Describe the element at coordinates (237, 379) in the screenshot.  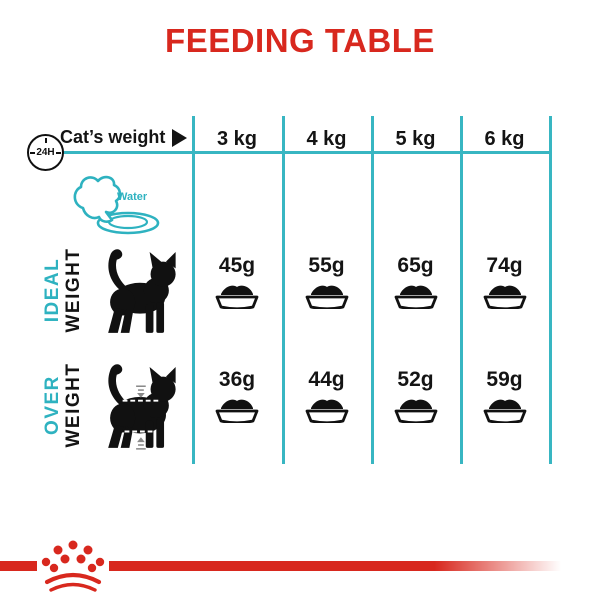
I see `grams-value: 36g` at that location.